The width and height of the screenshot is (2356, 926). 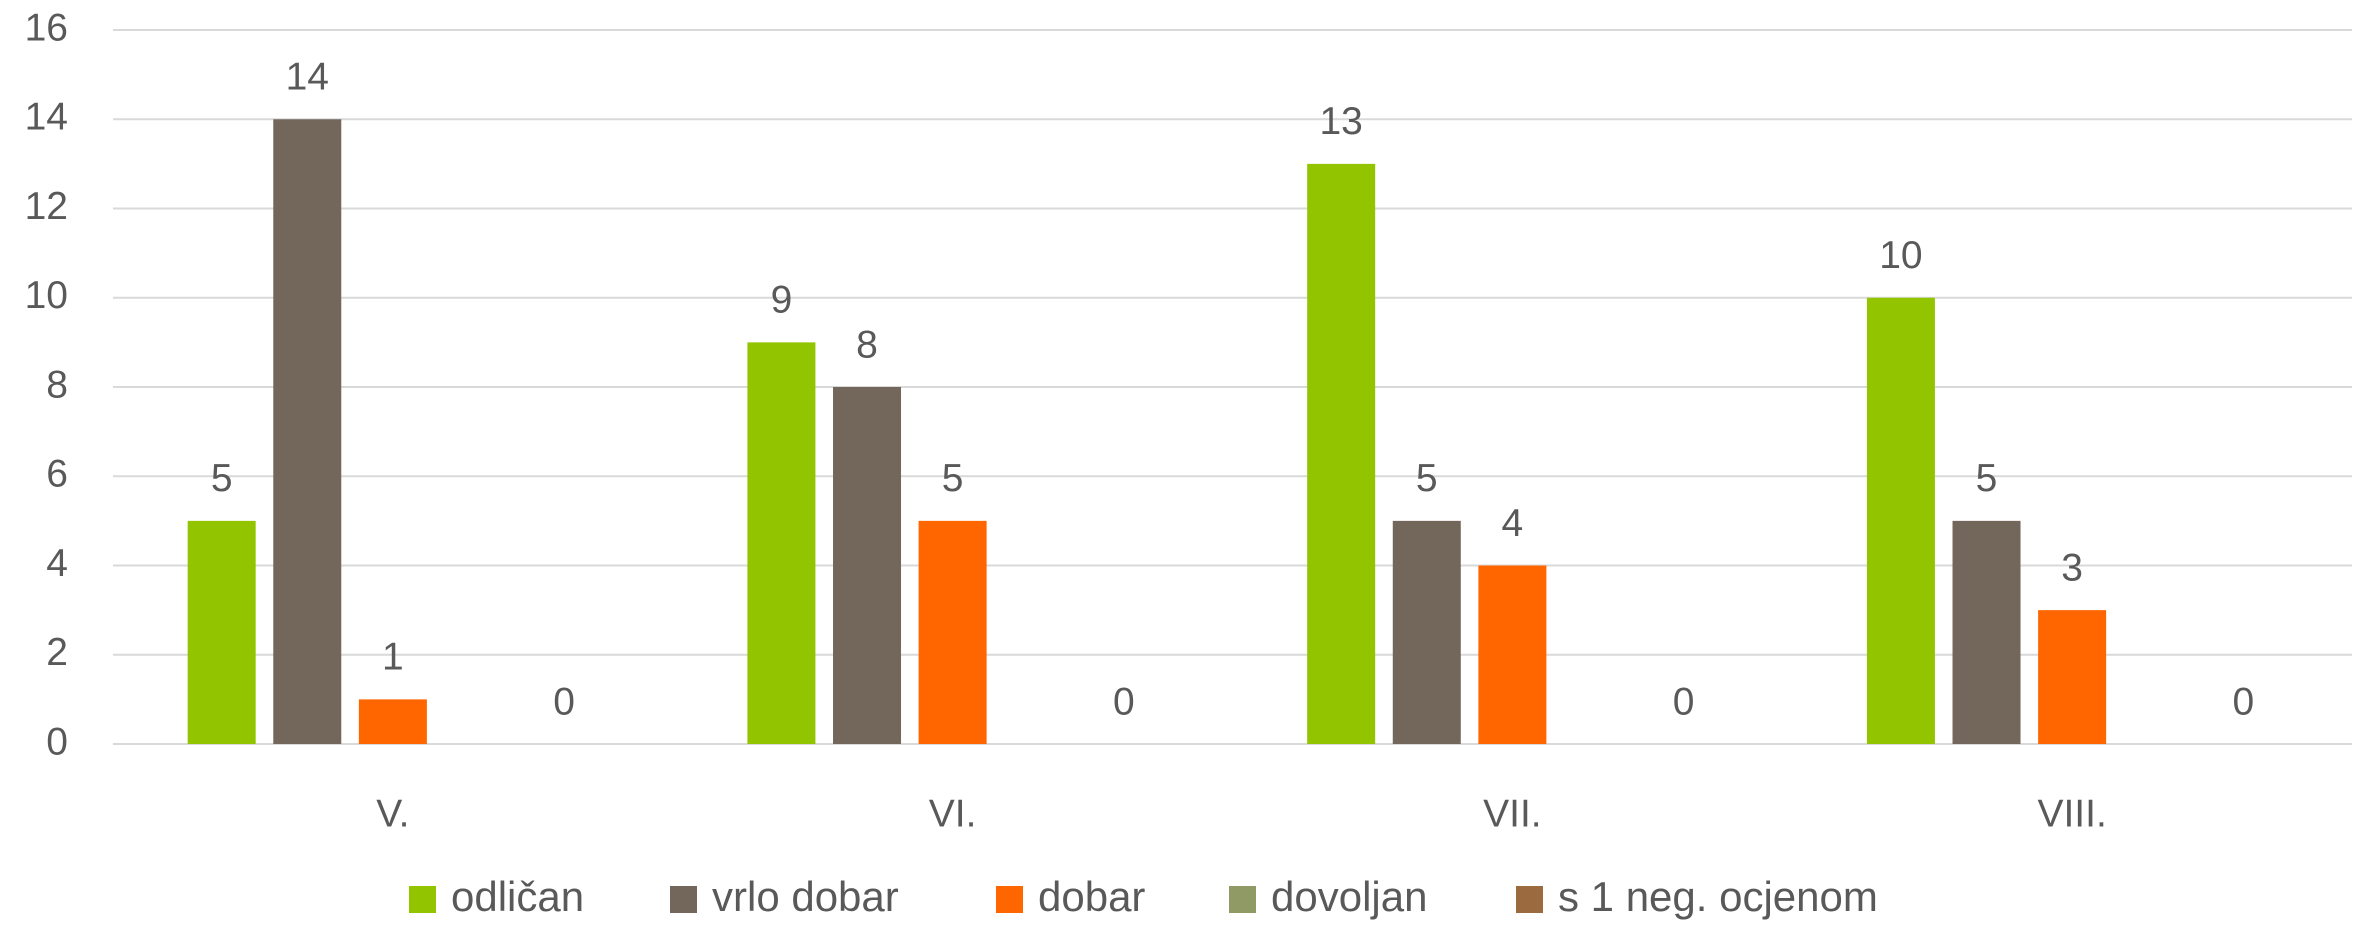 What do you see at coordinates (953, 813) in the screenshot?
I see `x-tick-label: VI.` at bounding box center [953, 813].